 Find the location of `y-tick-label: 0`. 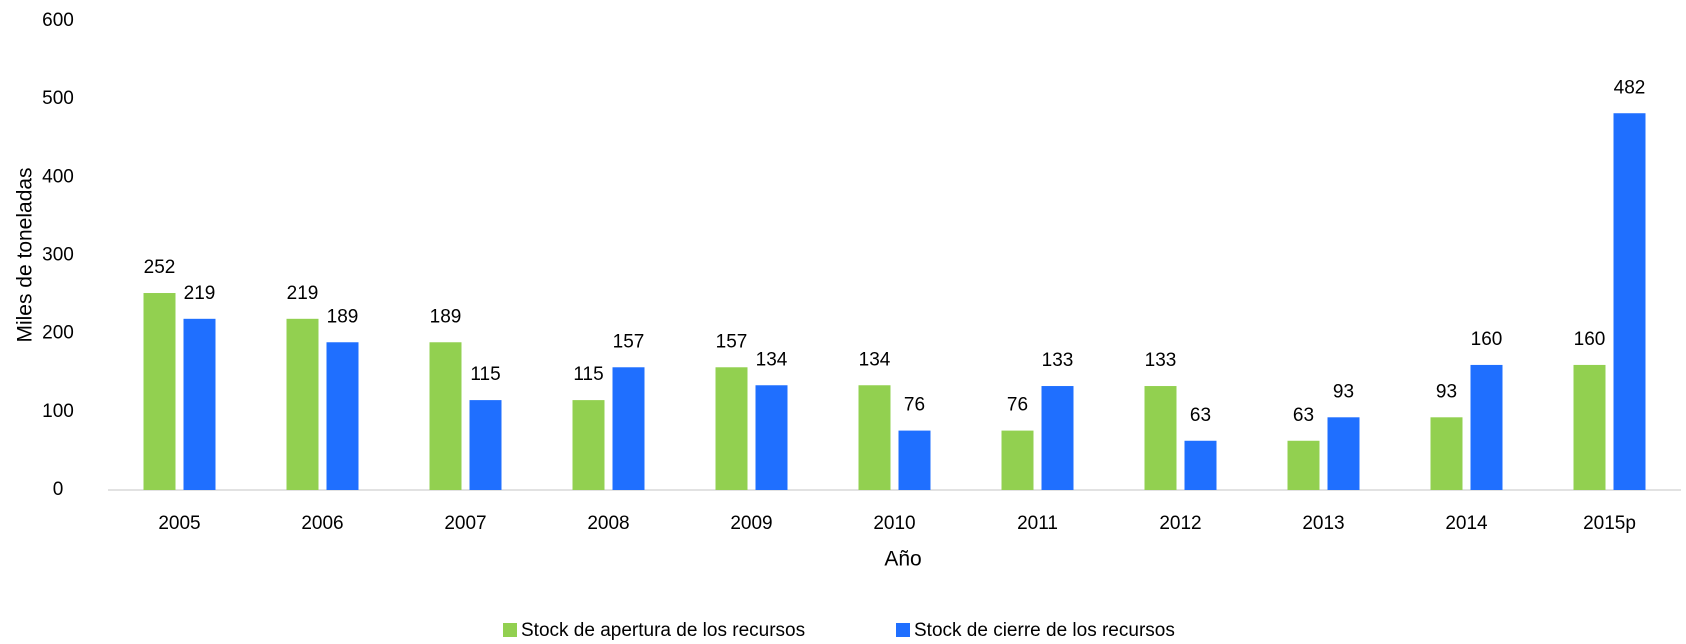

y-tick-label: 0 is located at coordinates (58, 489).